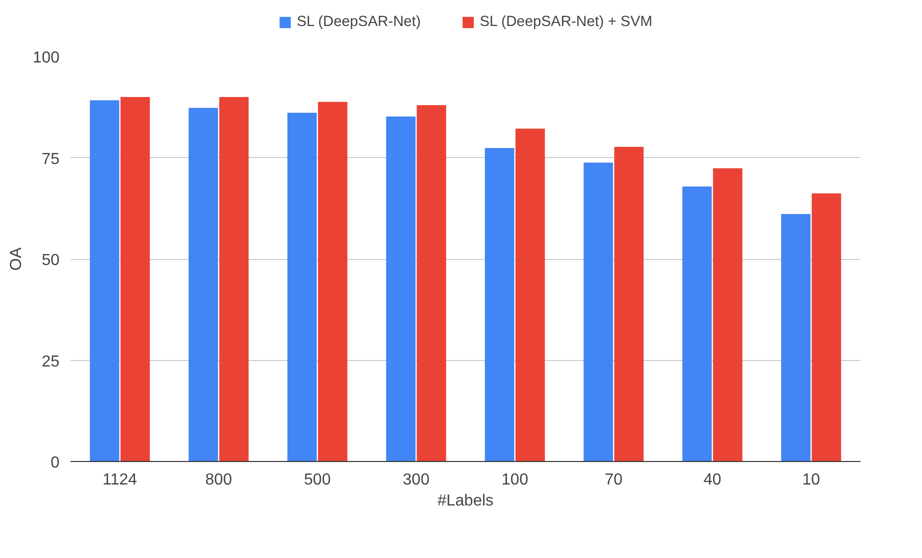 The image size is (922, 558). Describe the element at coordinates (218, 480) in the screenshot. I see `x-tick-label: 800` at that location.